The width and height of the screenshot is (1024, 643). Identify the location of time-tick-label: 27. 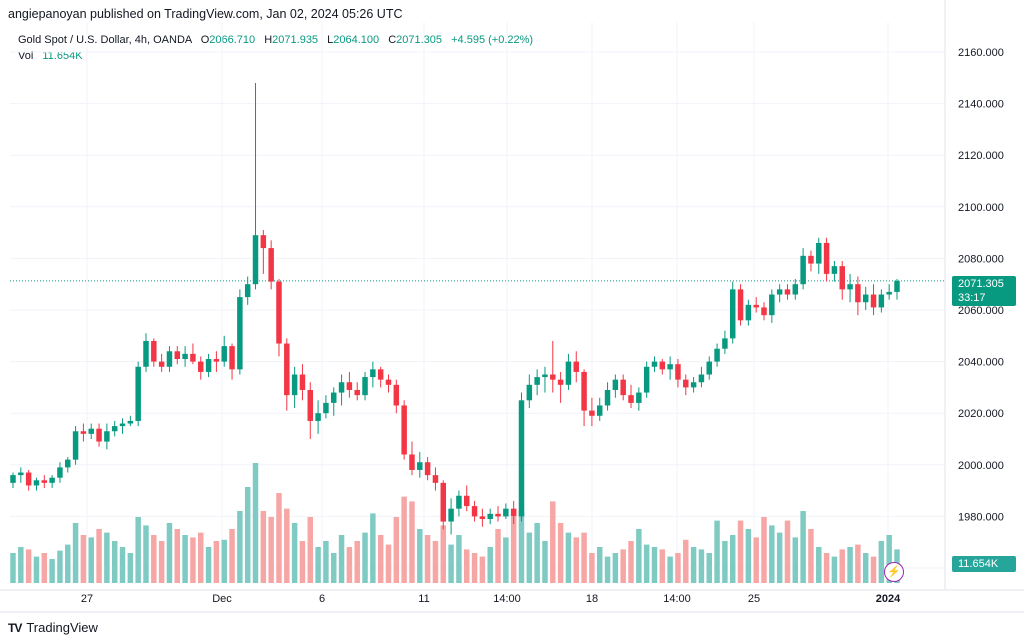
(87, 599).